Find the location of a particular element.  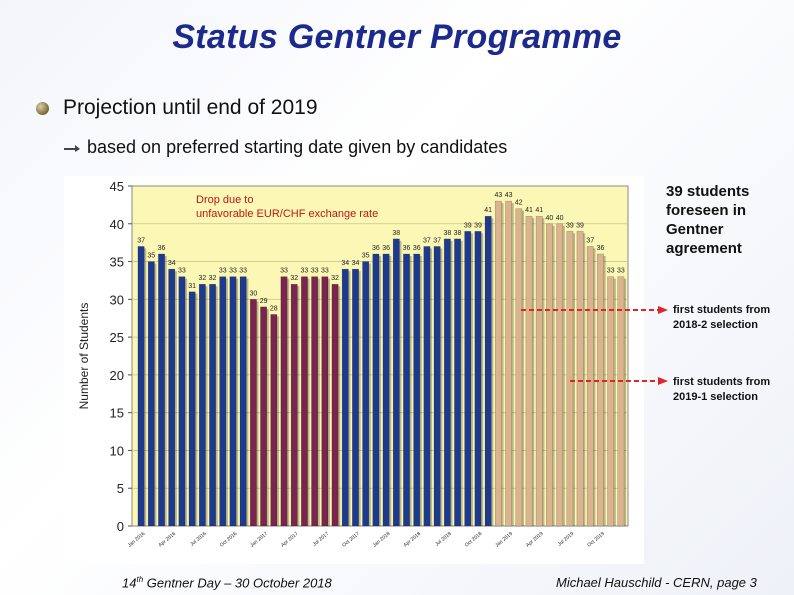

footer-day-number: 14 is located at coordinates (129, 583).